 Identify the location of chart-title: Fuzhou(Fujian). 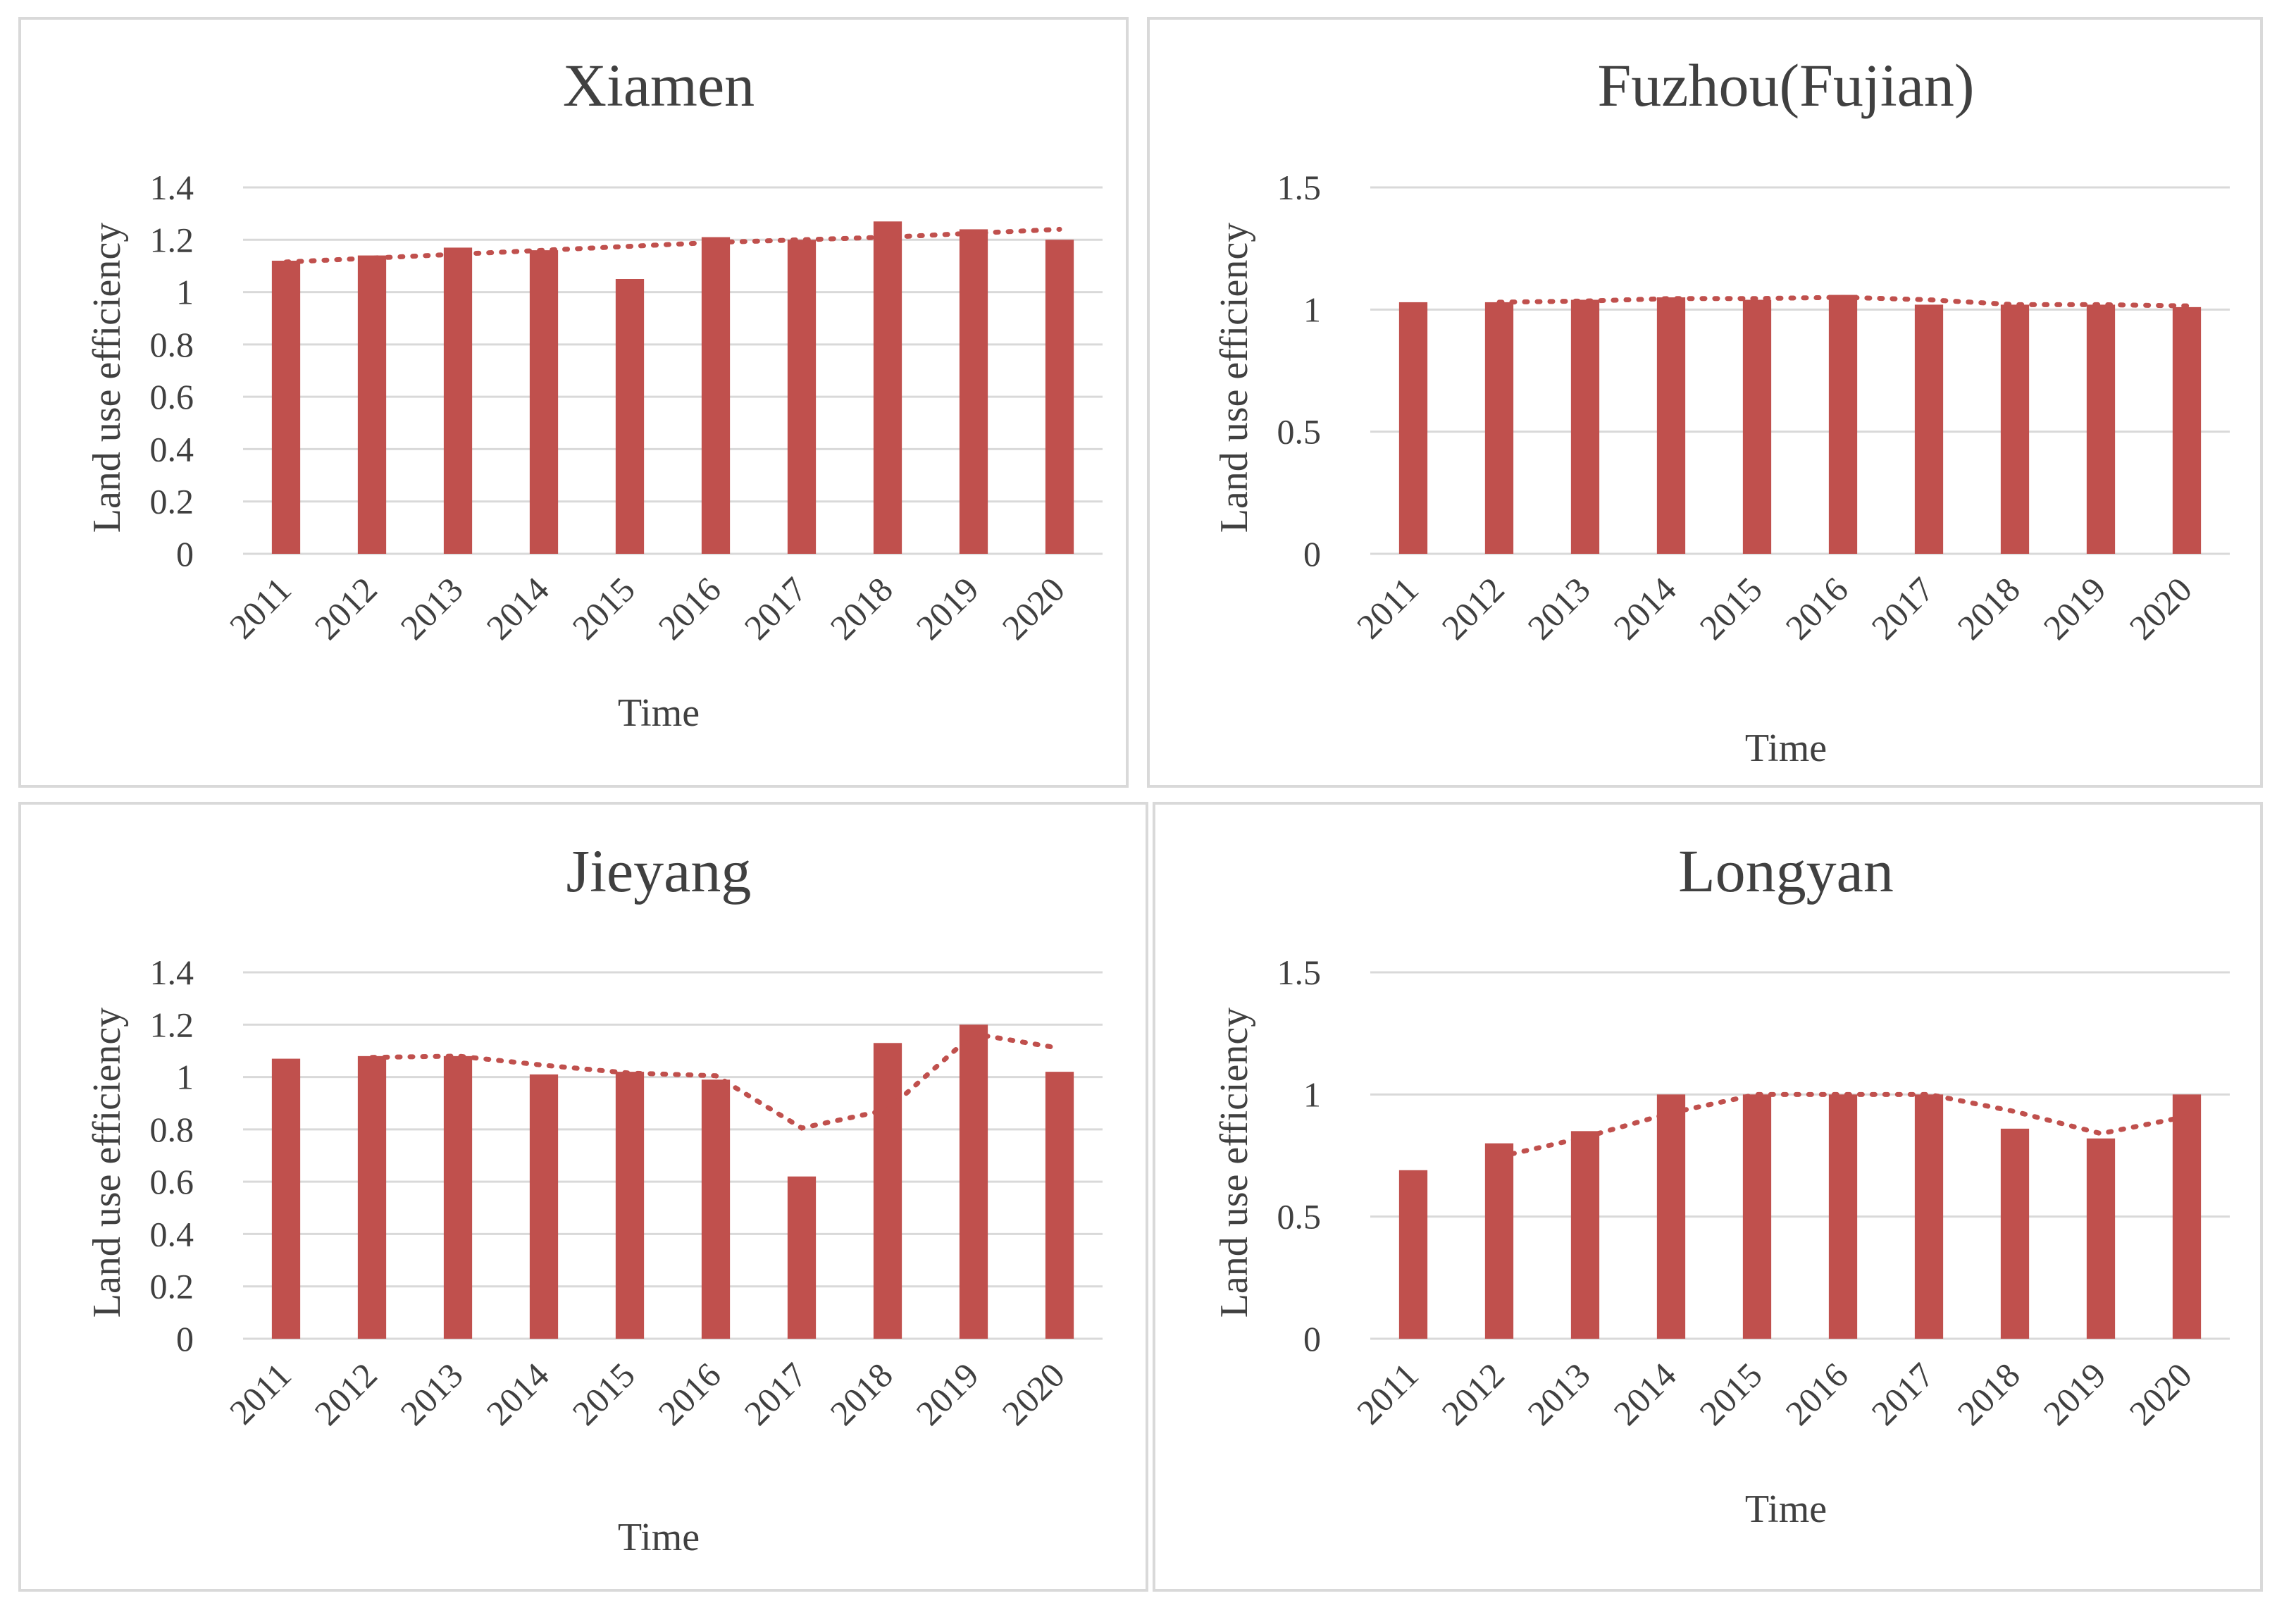
(1785, 85).